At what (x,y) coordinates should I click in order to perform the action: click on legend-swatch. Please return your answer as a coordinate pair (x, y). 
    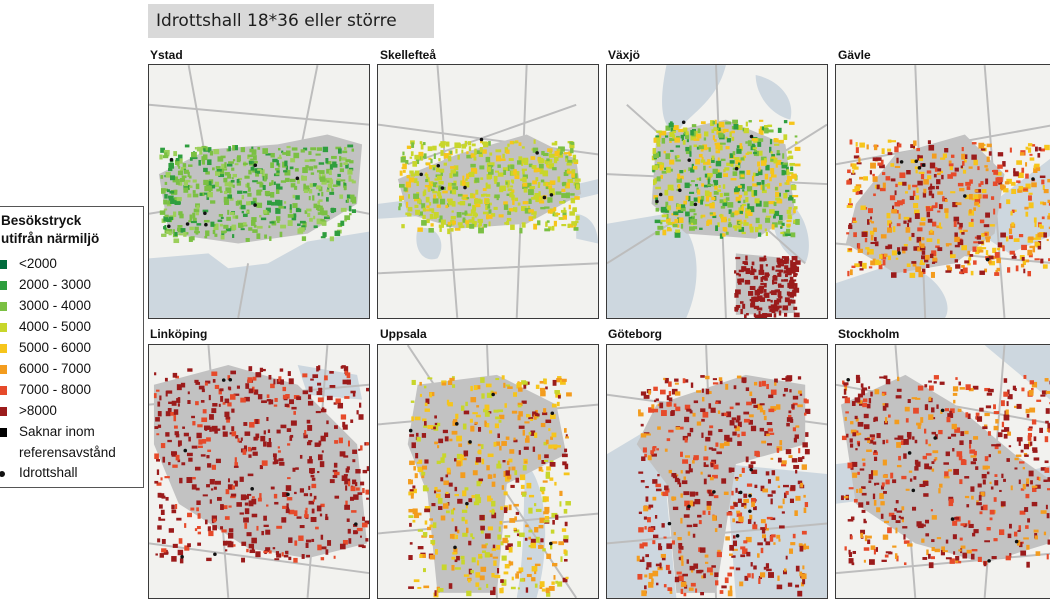
    Looking at the image, I should click on (3, 306).